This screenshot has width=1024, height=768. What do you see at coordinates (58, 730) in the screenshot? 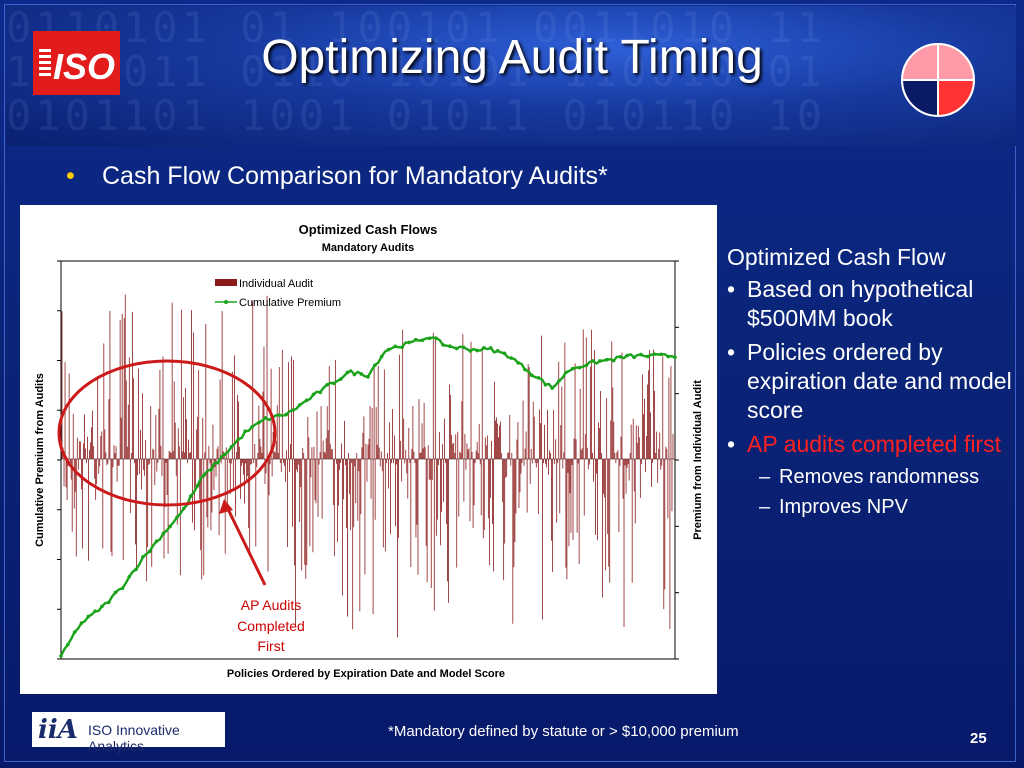
I see `iia-logo-mark: iiA` at bounding box center [58, 730].